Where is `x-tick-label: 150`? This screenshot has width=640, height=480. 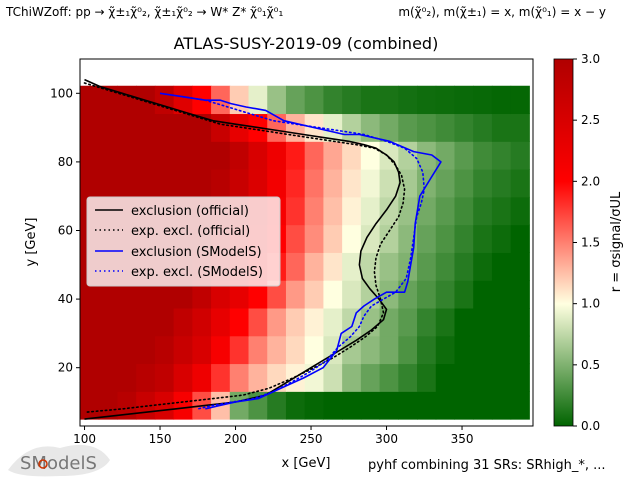 x-tick-label: 150 is located at coordinates (160, 439).